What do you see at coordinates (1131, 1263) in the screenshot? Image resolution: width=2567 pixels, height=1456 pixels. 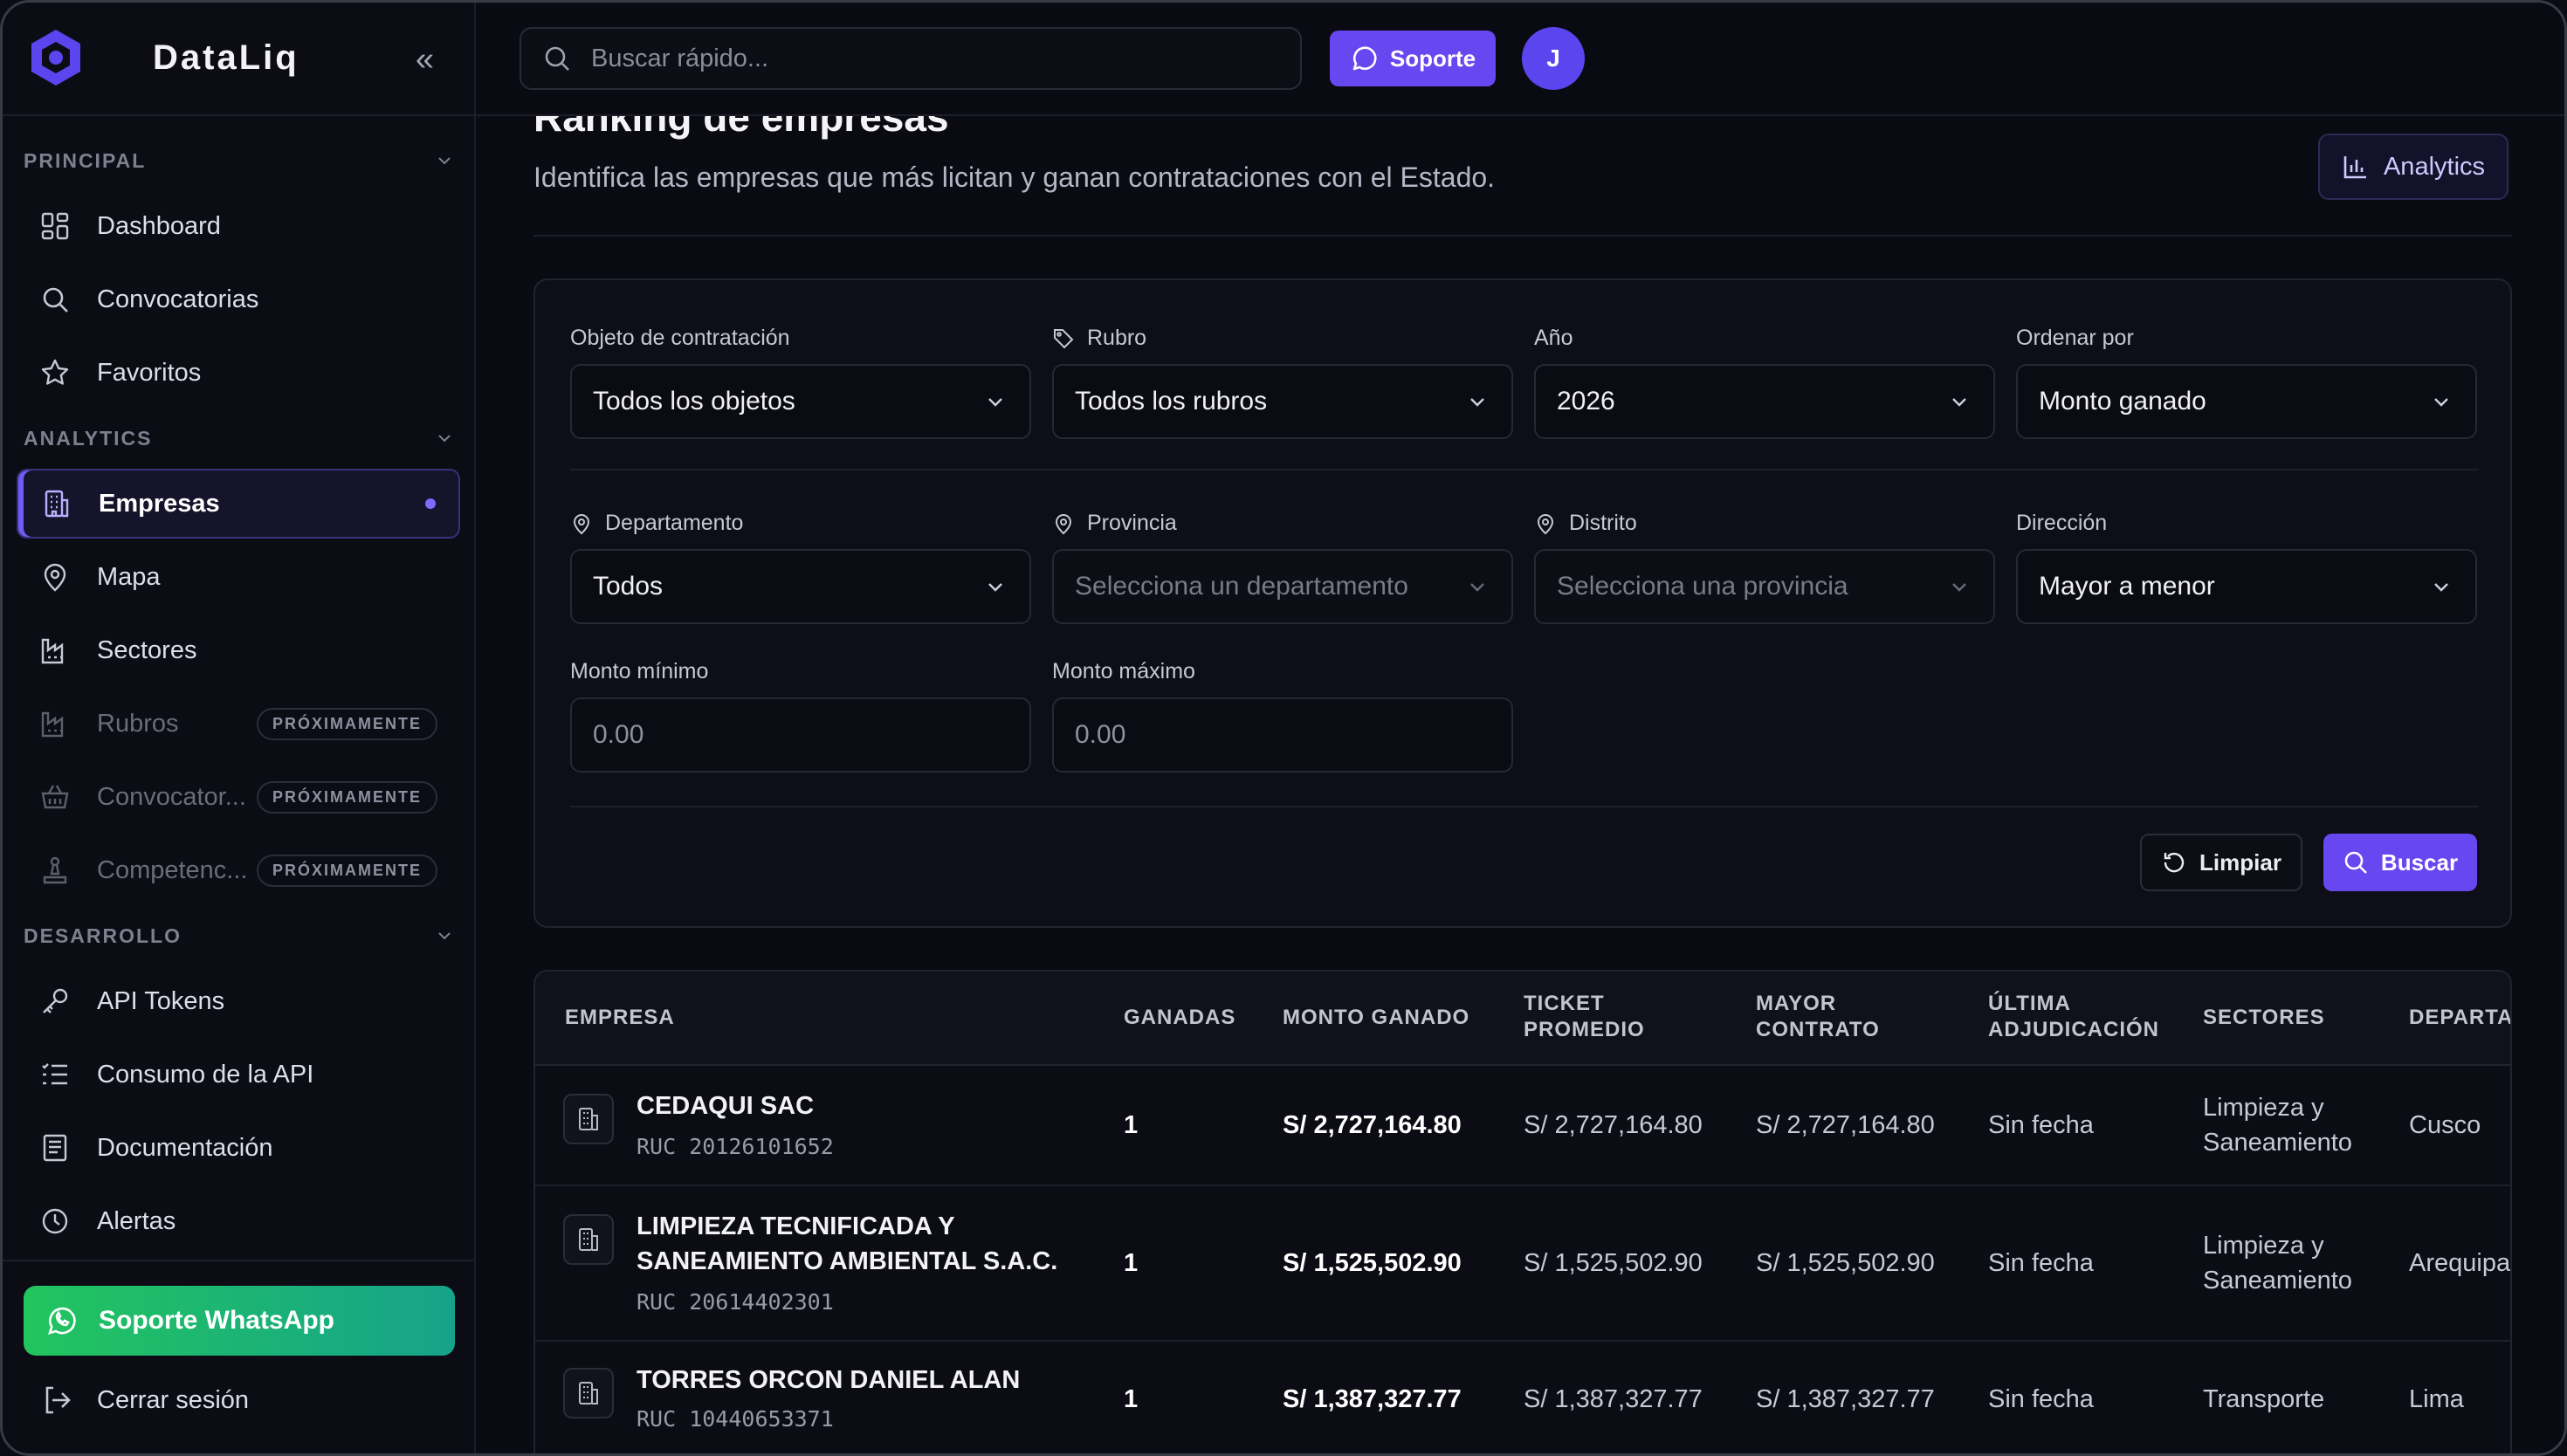 I see `cell-ganadas: 1` at bounding box center [1131, 1263].